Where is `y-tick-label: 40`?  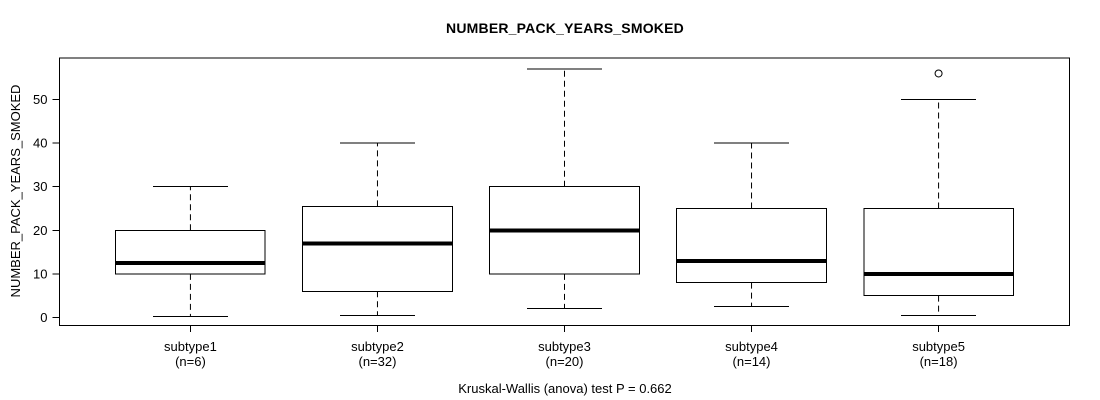
y-tick-label: 40 is located at coordinates (40, 143).